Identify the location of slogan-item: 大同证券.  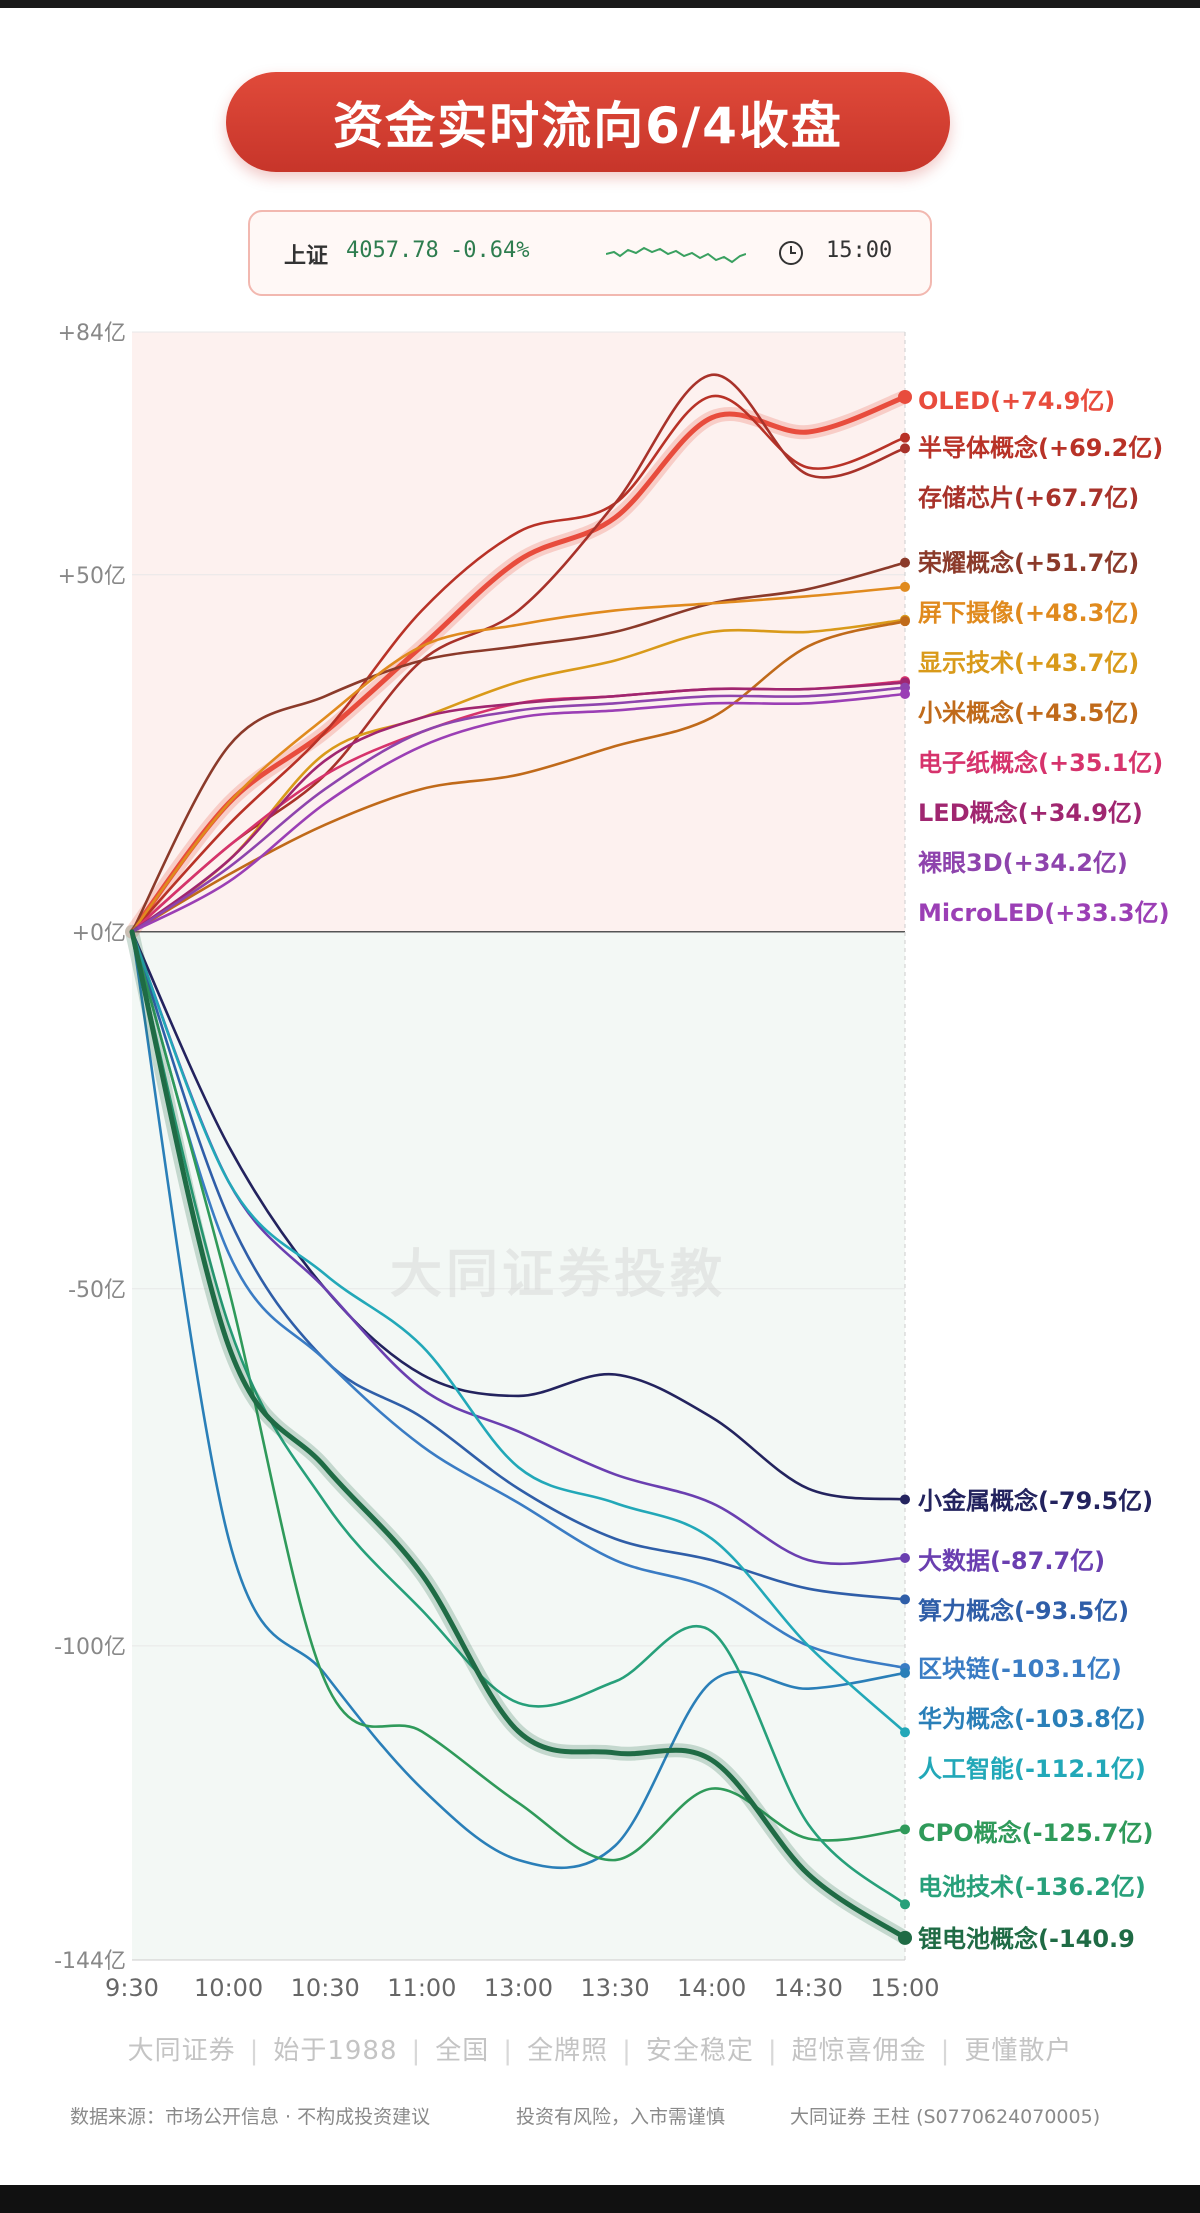
(181, 2051).